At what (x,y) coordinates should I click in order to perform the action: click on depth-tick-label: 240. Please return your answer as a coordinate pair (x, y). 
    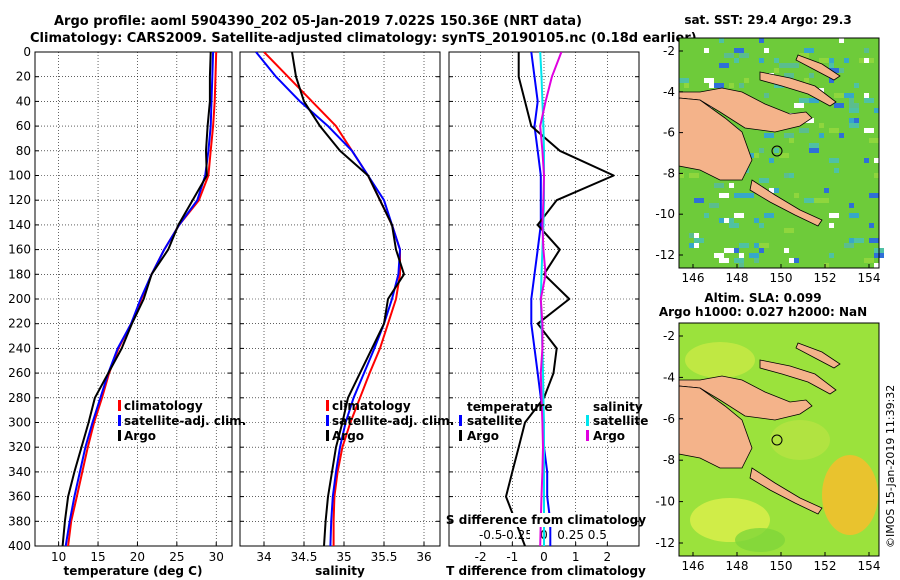
    Looking at the image, I should click on (19, 348).